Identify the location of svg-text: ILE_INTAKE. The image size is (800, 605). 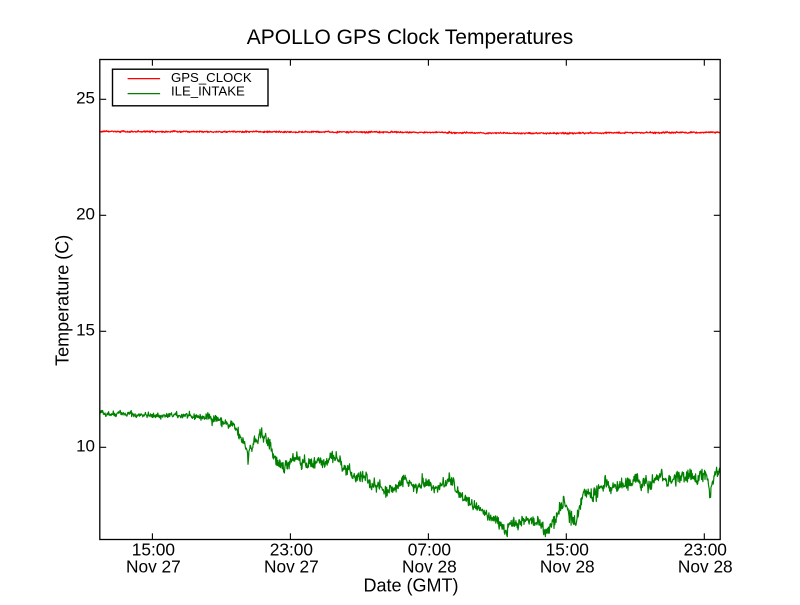
(208, 90).